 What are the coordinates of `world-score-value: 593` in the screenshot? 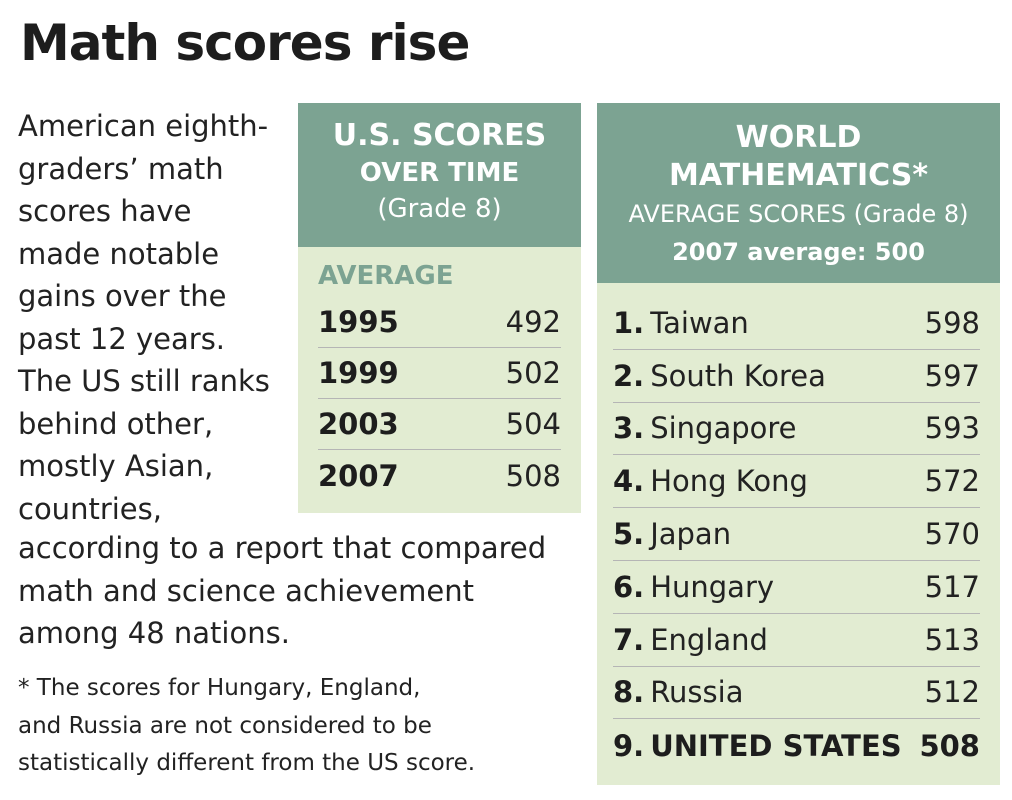 It's located at (952, 428).